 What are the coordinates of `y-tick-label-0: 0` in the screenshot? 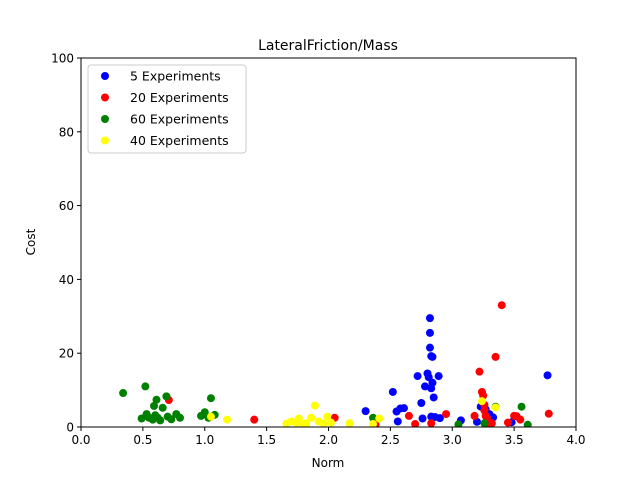 It's located at (70, 428).